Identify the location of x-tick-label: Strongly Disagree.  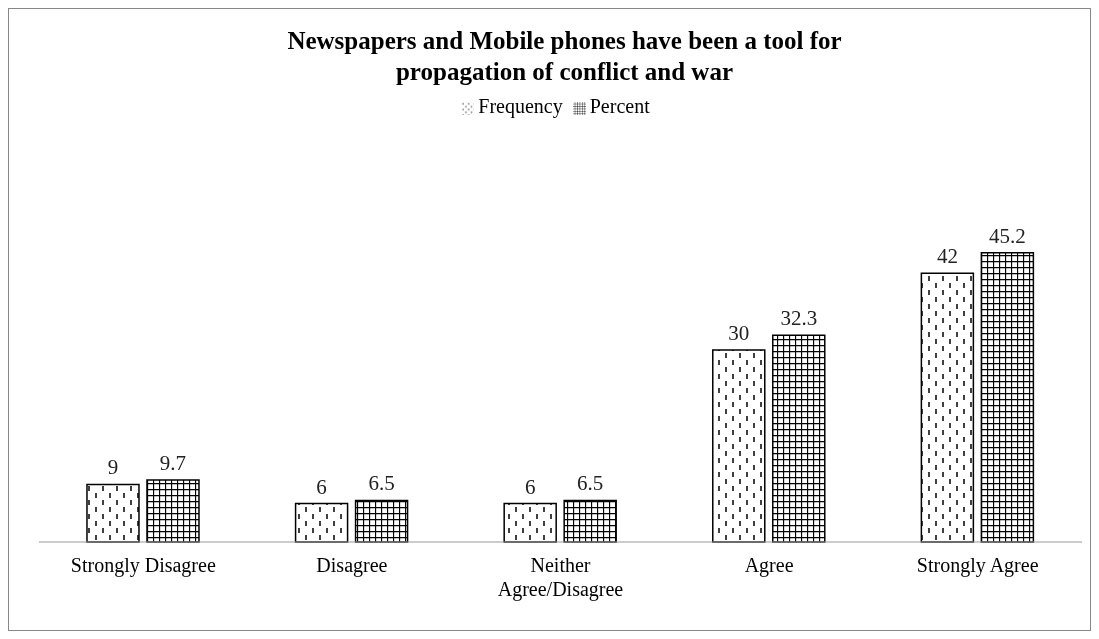
(143, 565).